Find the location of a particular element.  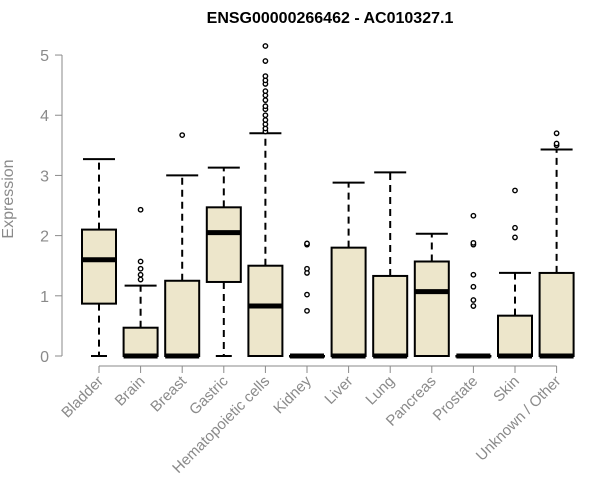

x-tick-label: Kidney is located at coordinates (292, 394).